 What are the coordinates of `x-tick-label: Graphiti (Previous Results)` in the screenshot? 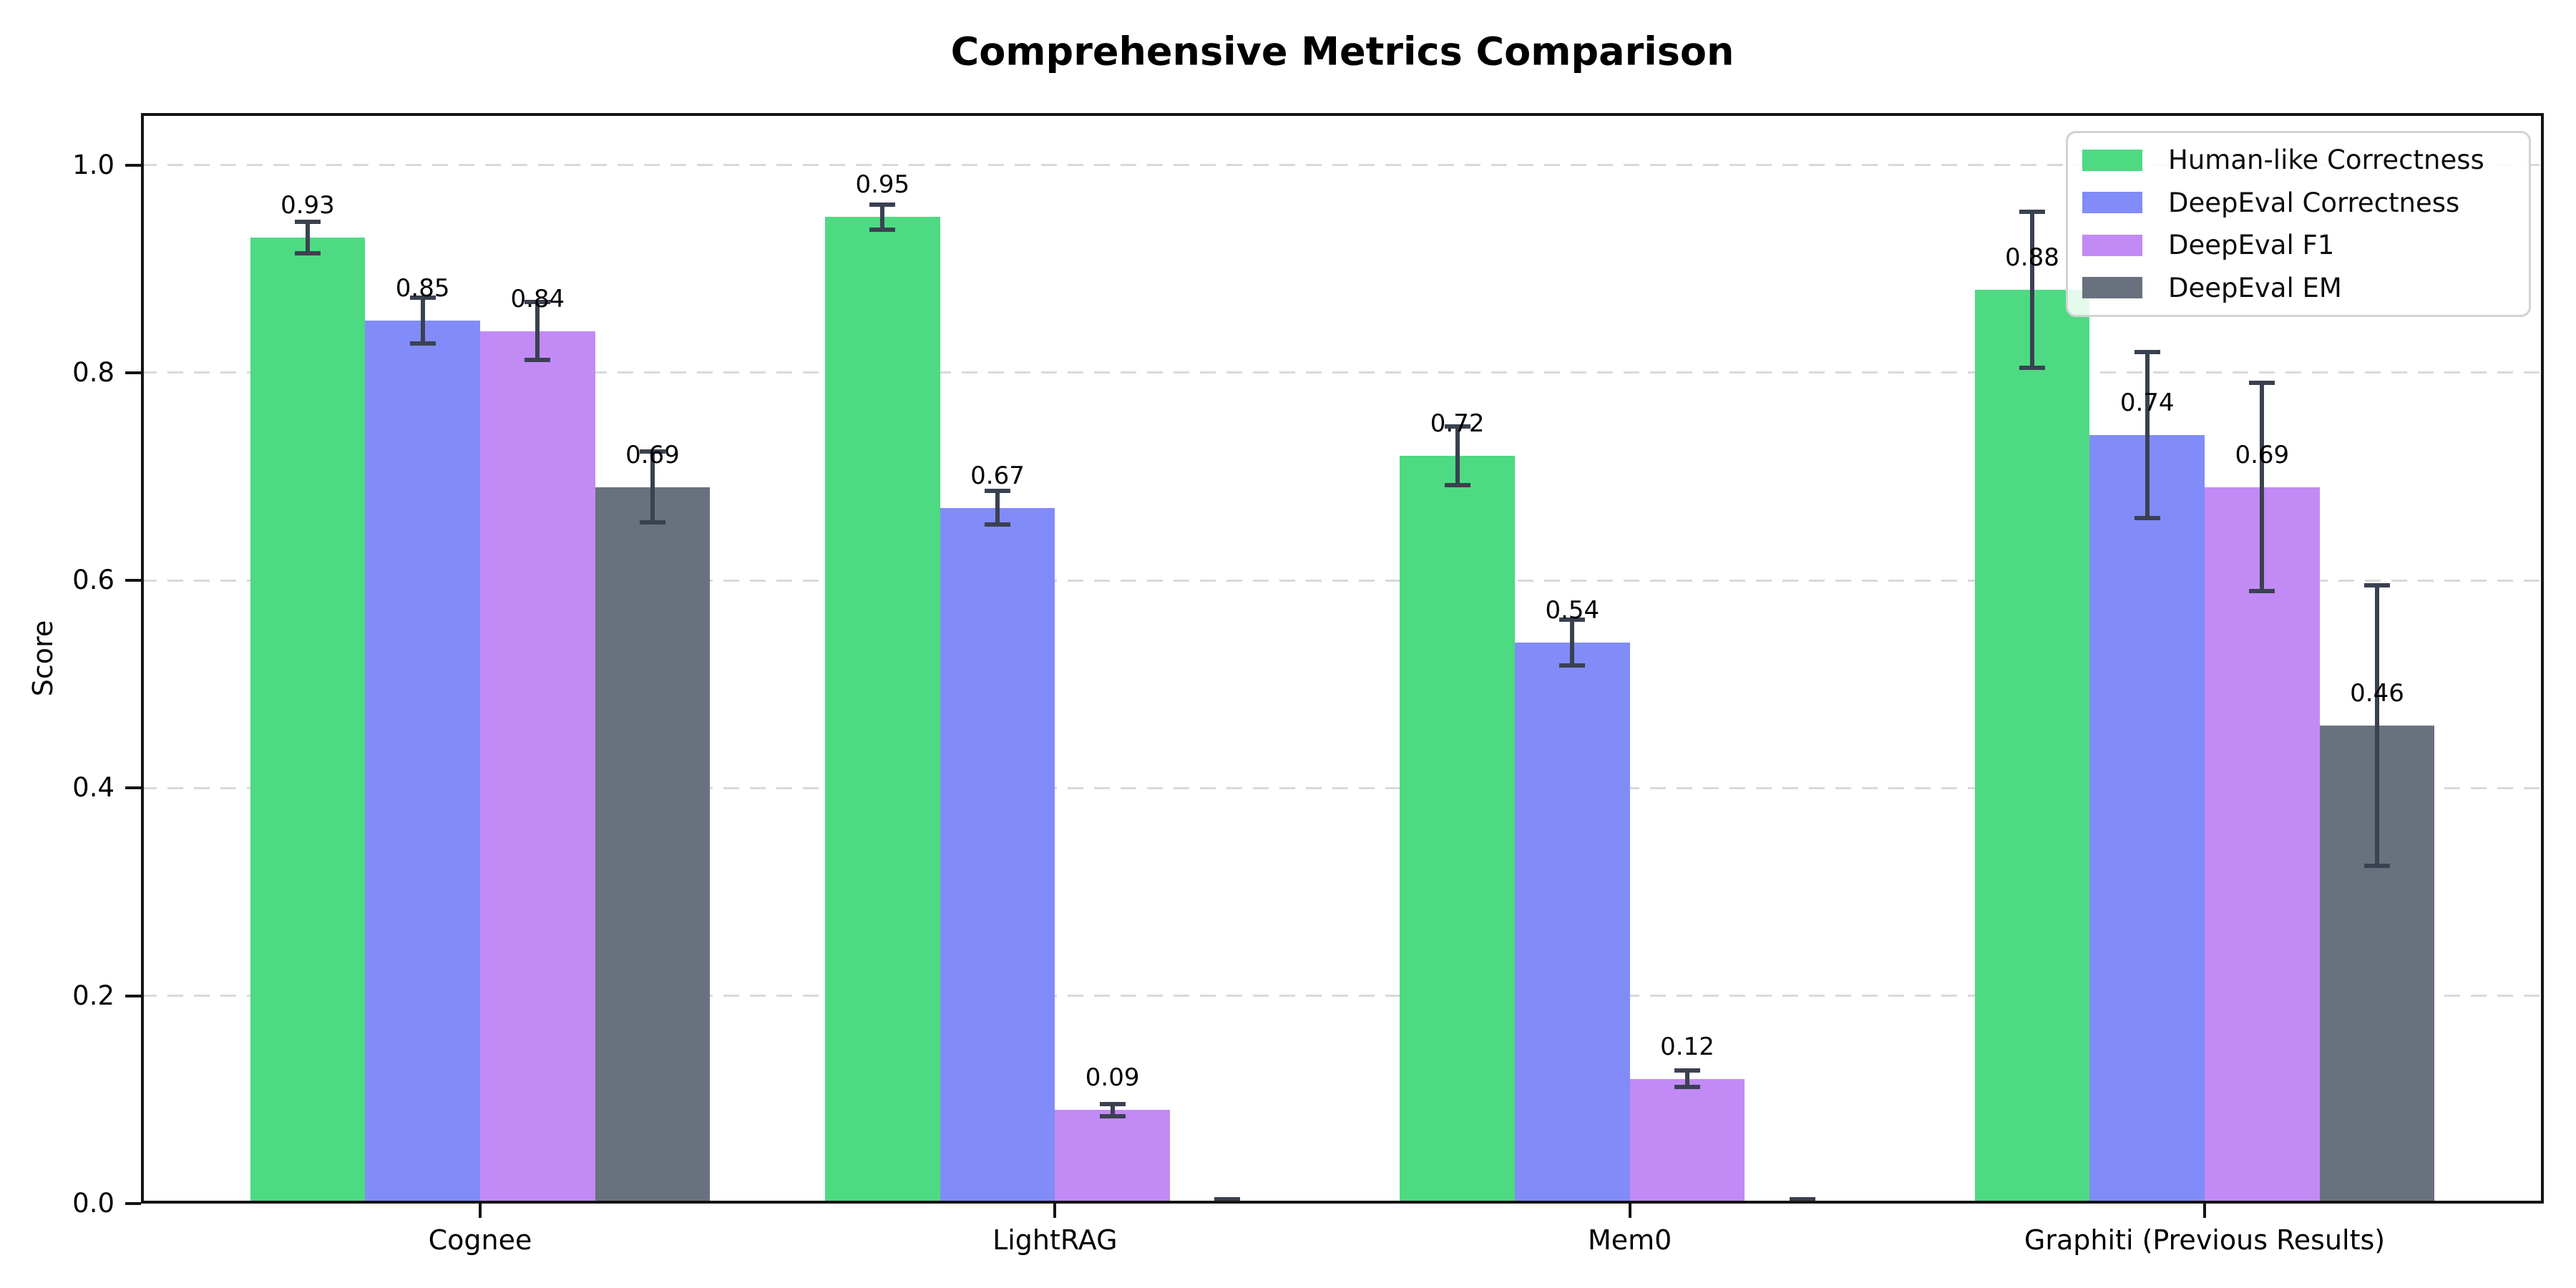 It's located at (2205, 1240).